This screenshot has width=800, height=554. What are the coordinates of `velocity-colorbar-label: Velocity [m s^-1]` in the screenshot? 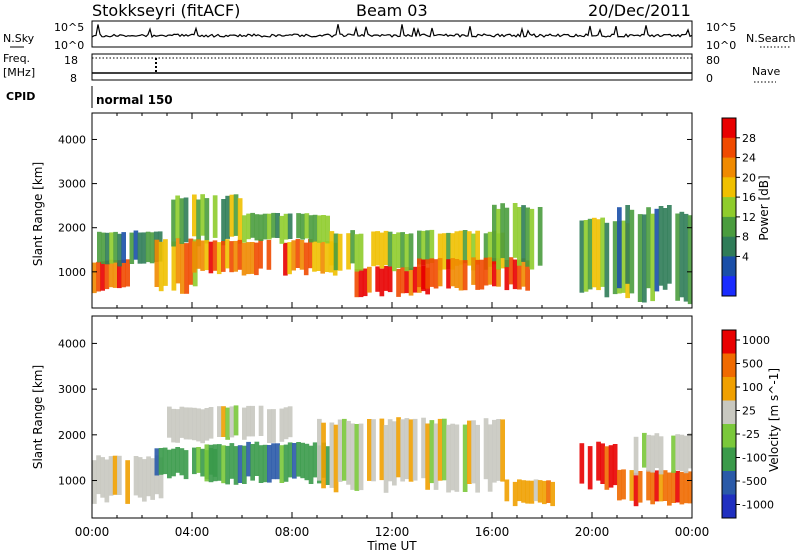 It's located at (774, 420).